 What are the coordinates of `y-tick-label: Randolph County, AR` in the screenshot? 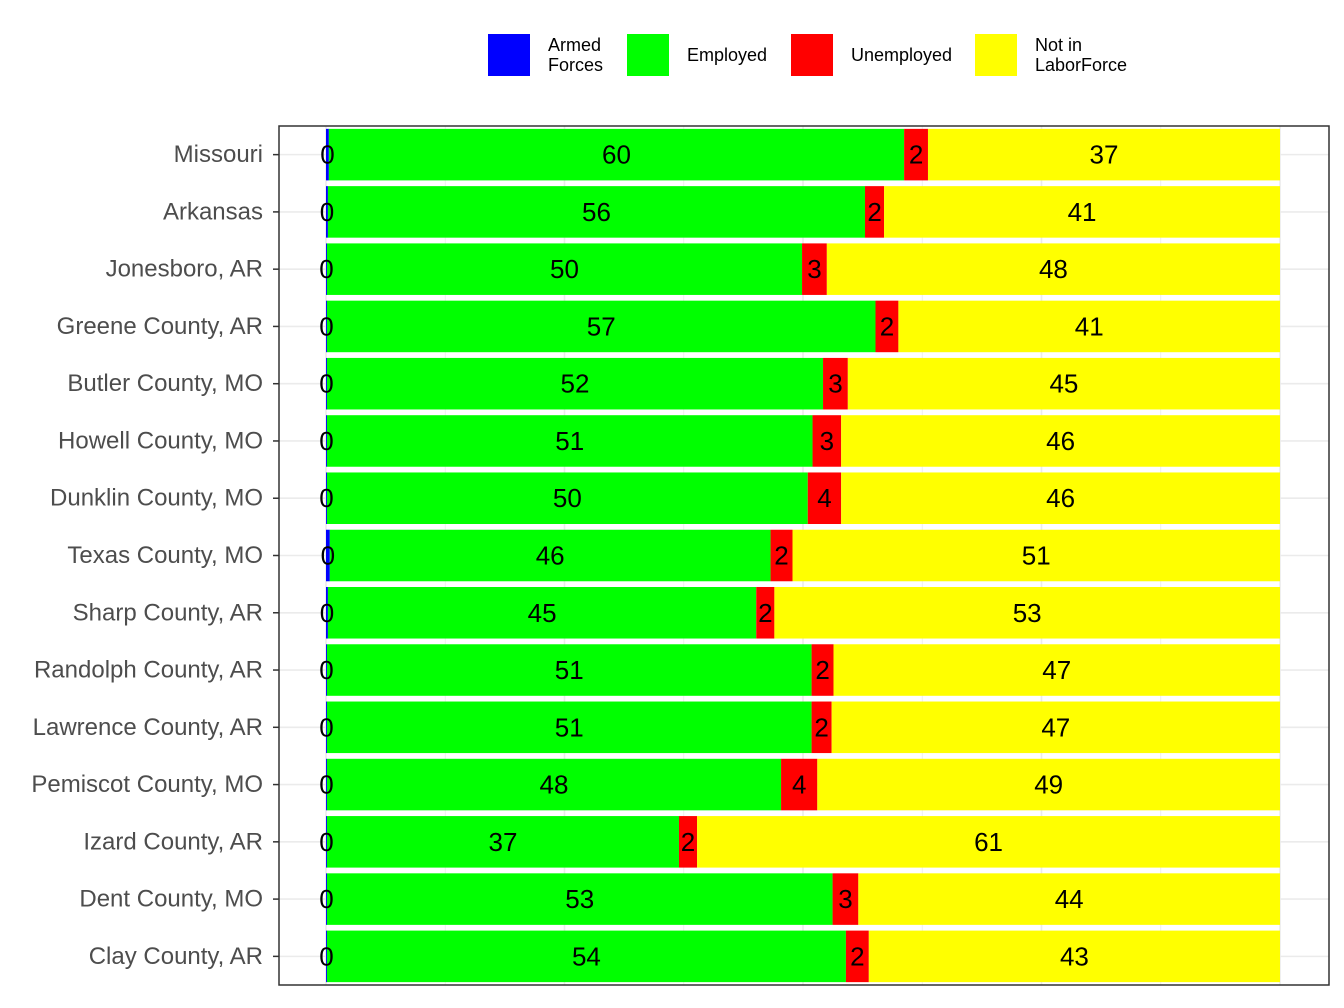 It's located at (148, 670).